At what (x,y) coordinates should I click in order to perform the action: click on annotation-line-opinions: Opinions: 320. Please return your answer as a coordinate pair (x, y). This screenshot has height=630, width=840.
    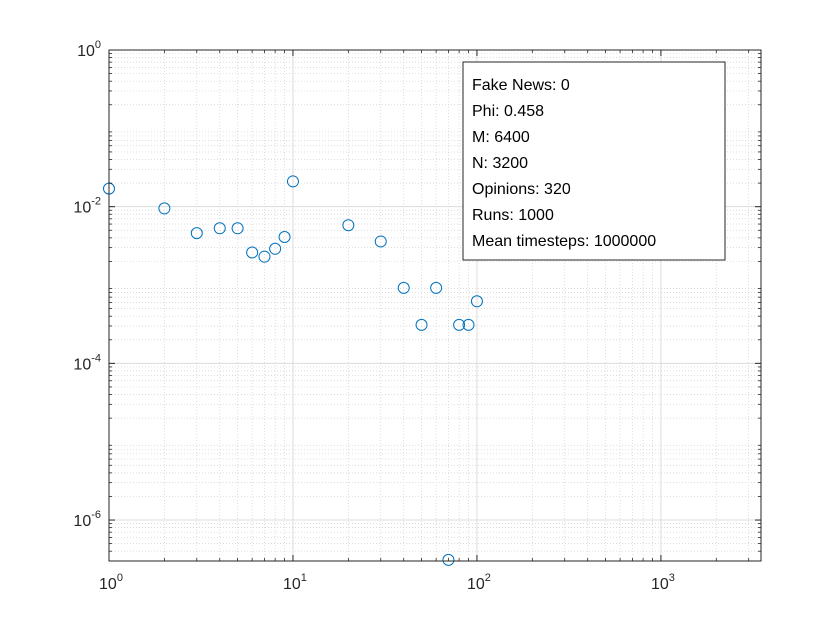
    Looking at the image, I should click on (521, 189).